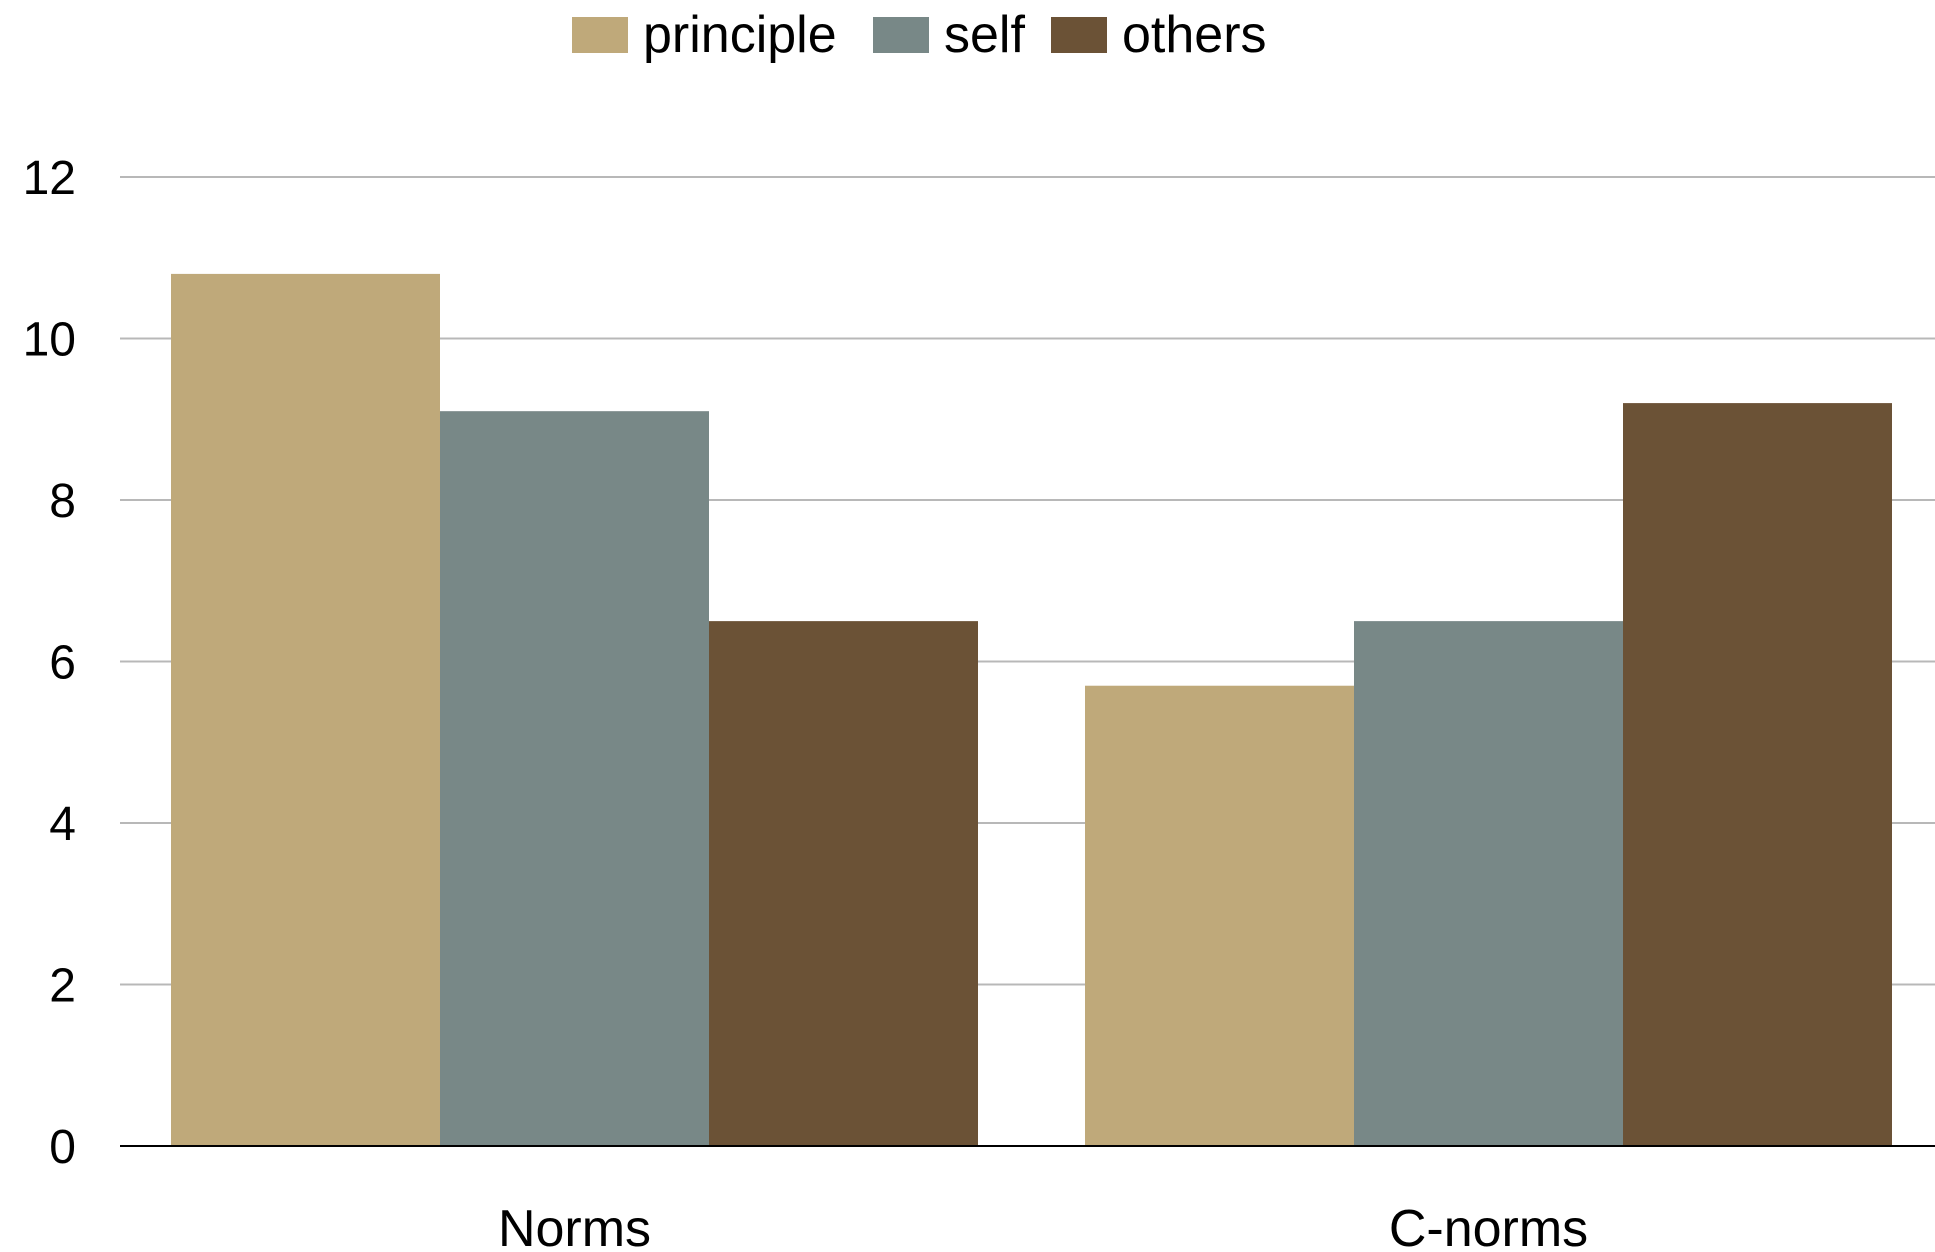  I want to click on legend-swatch-self, so click(901, 35).